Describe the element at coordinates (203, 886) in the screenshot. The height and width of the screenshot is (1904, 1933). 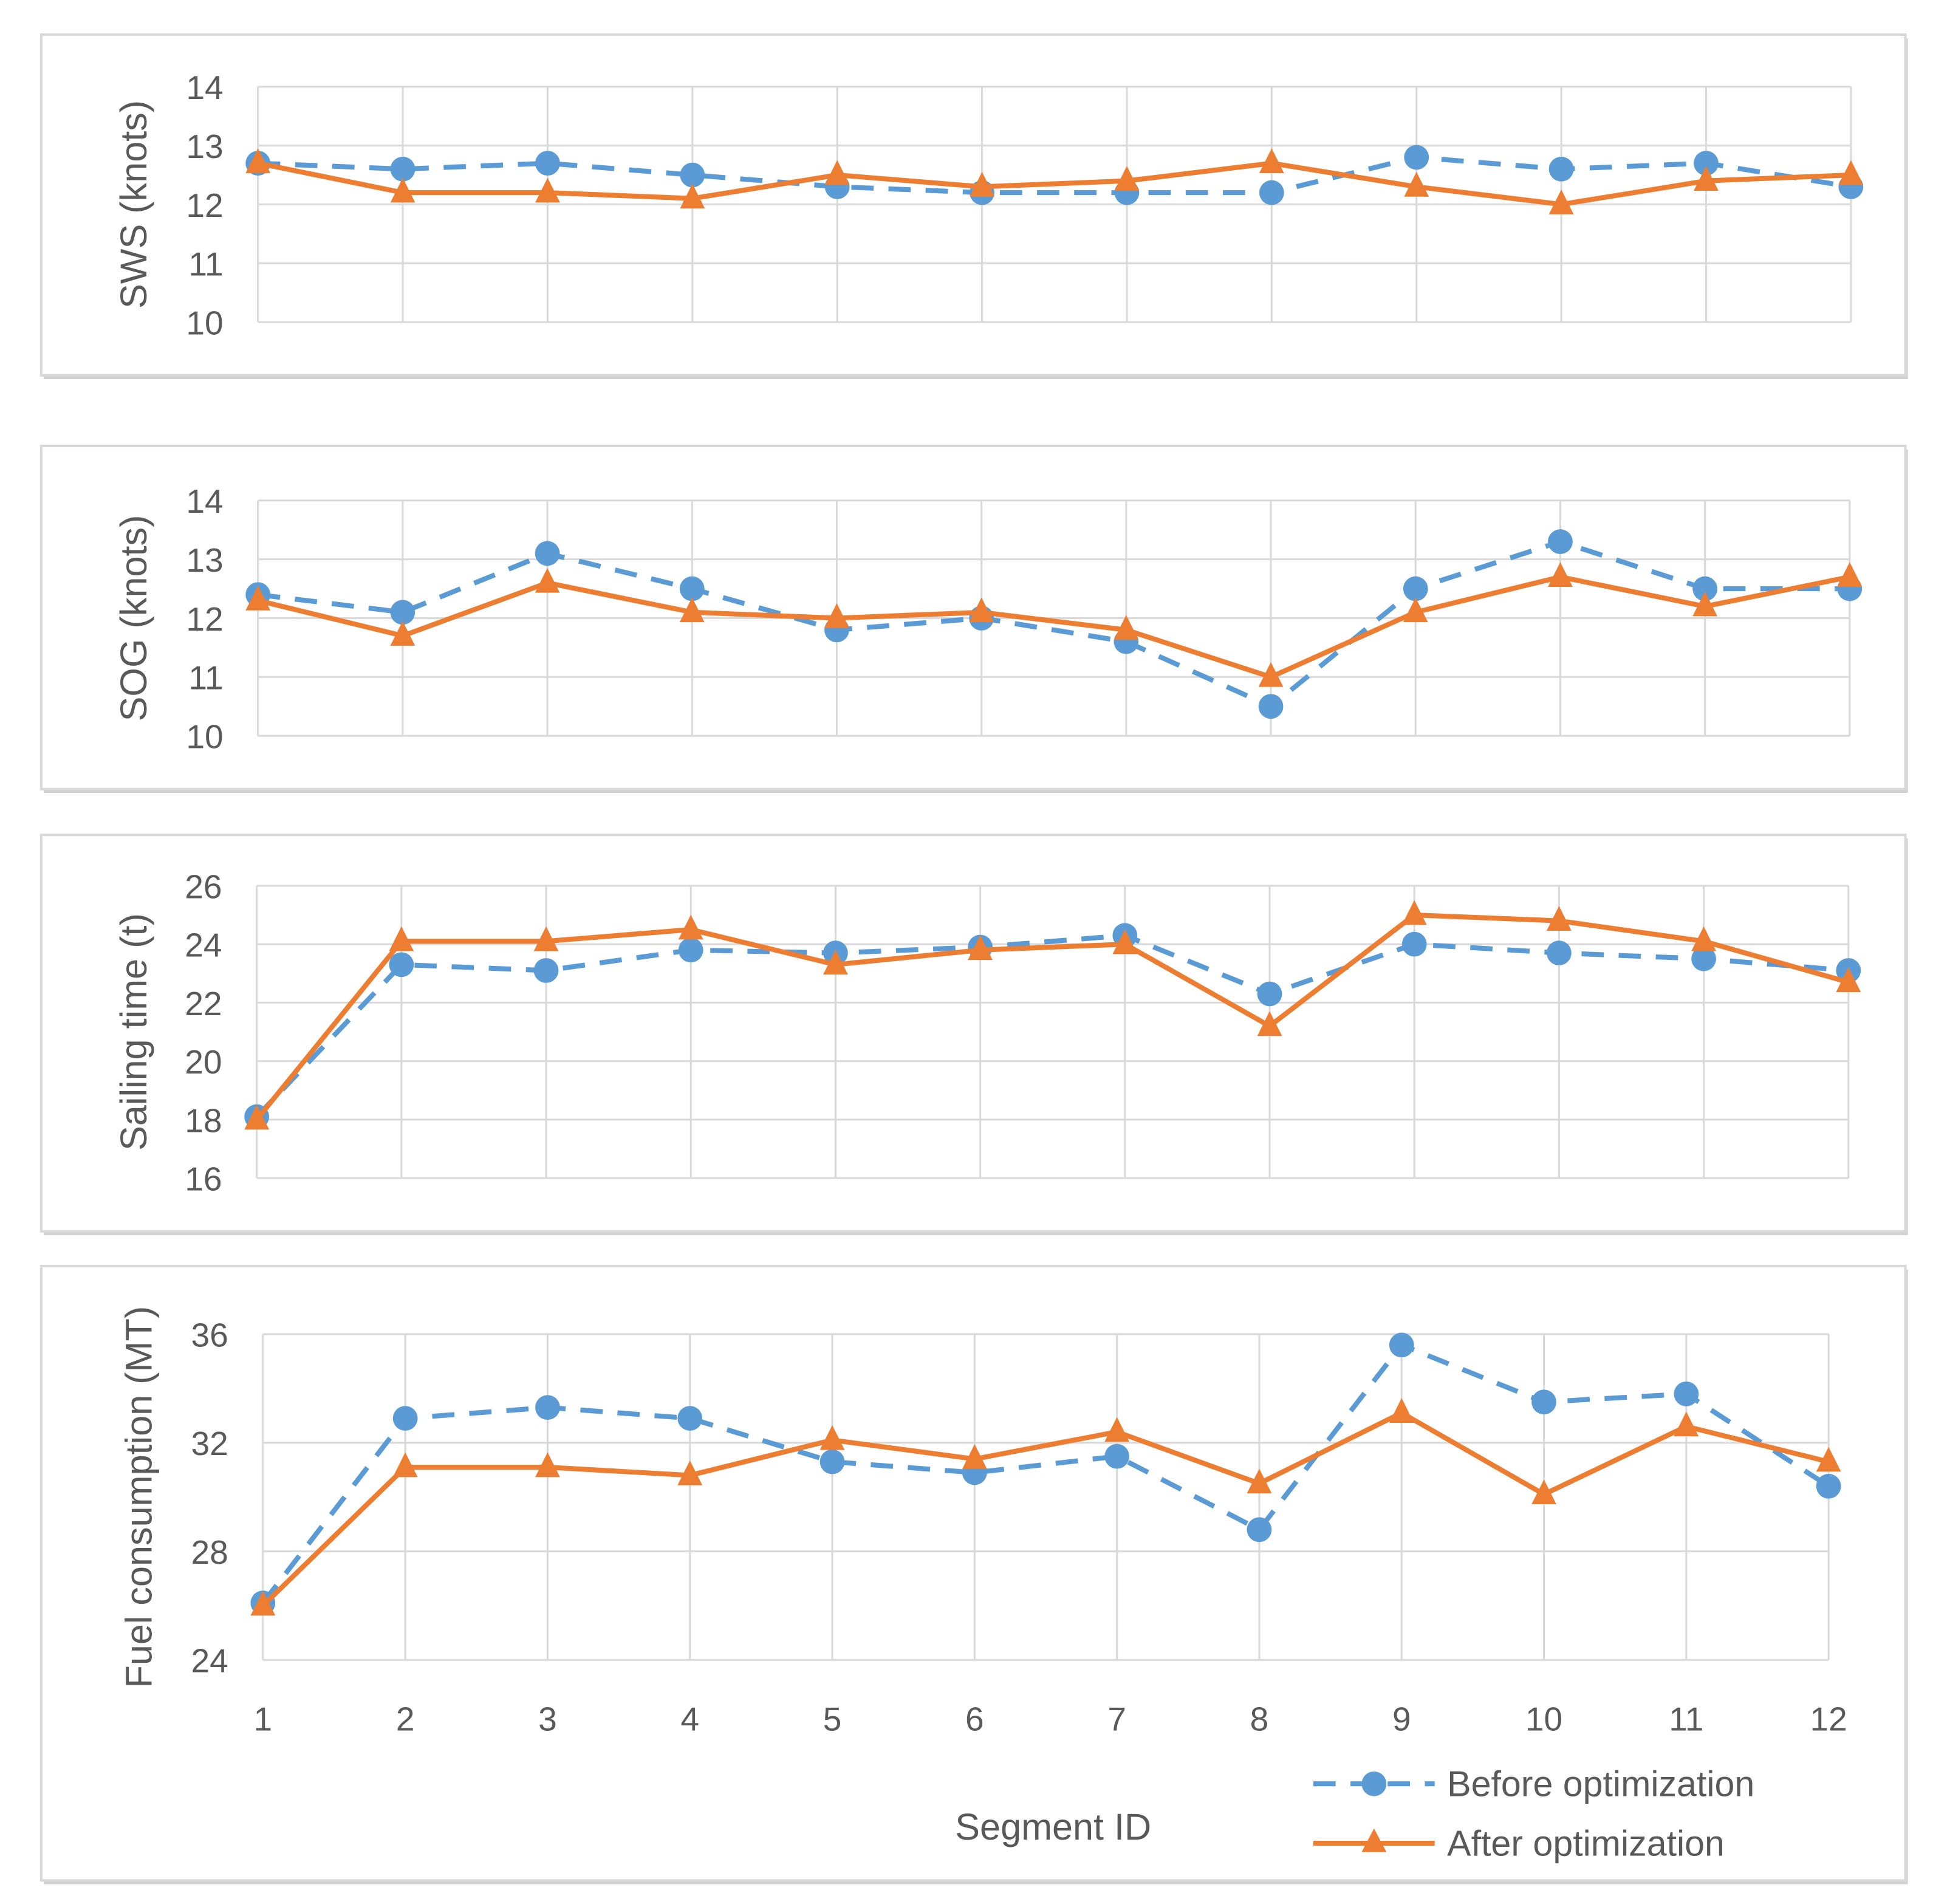
I see `y-tick-label: 26` at that location.